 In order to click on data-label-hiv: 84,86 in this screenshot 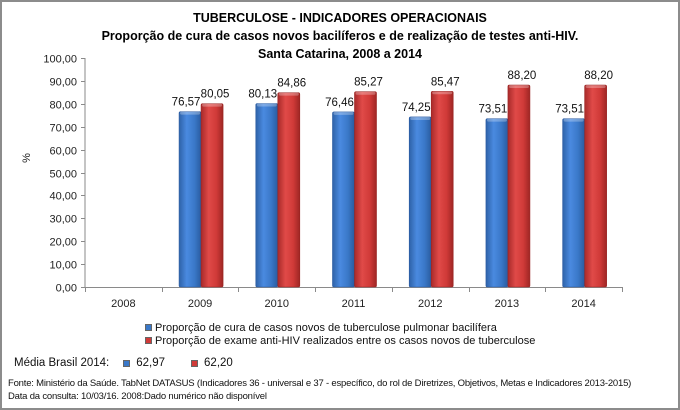, I will do `click(291, 84)`.